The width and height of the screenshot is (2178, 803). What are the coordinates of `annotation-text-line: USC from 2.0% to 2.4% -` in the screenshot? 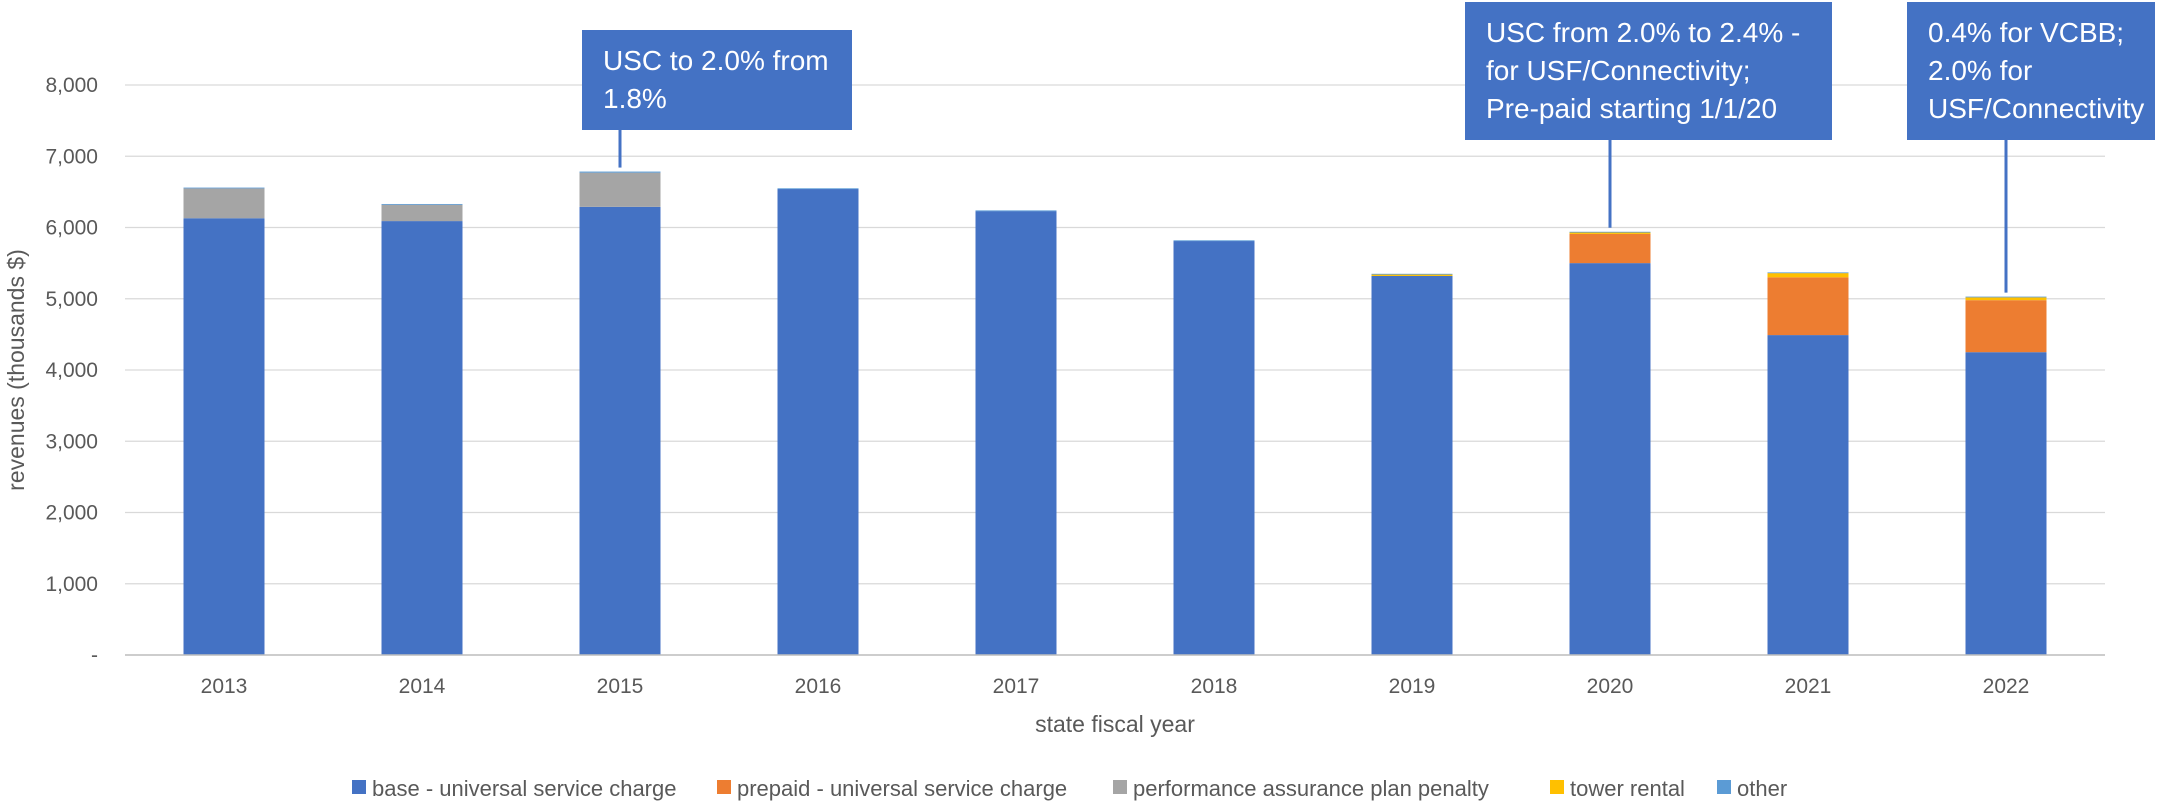 It's located at (1643, 32).